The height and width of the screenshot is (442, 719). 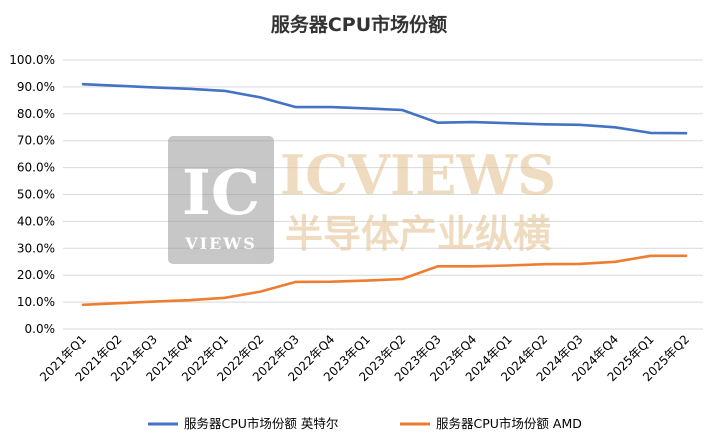 I want to click on watermark-logo-text: IC, so click(x=221, y=192).